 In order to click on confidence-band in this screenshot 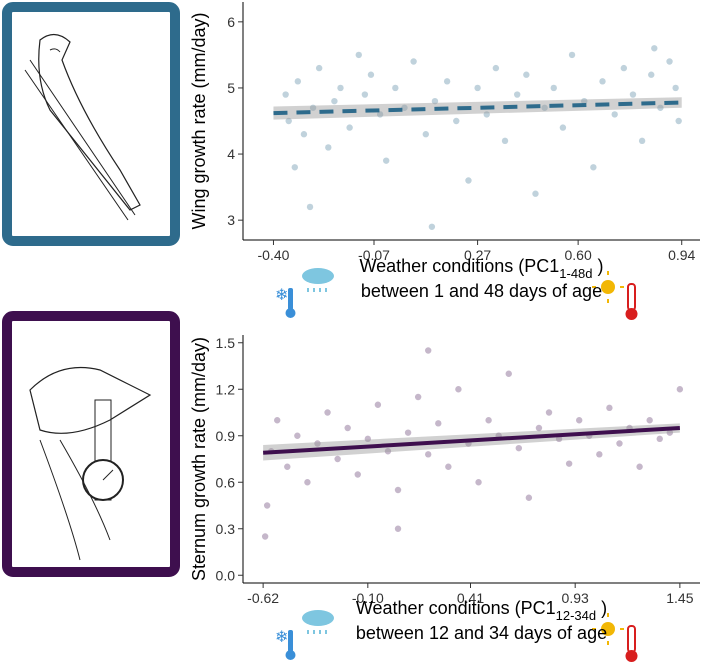, I will do `click(477, 108)`.